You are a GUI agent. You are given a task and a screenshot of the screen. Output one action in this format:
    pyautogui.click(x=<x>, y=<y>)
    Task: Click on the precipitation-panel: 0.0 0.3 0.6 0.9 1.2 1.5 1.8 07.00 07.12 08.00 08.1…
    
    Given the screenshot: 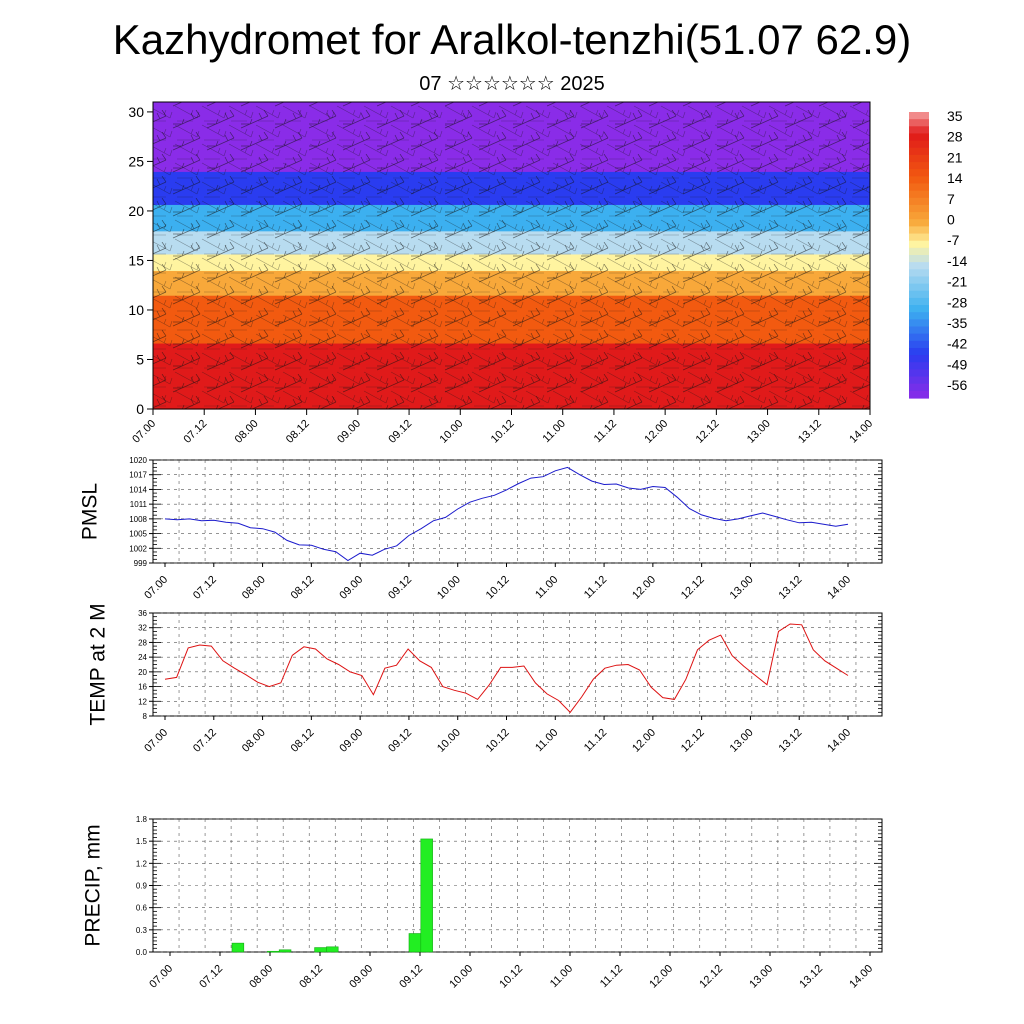 What is the action you would take?
    pyautogui.click(x=482, y=903)
    